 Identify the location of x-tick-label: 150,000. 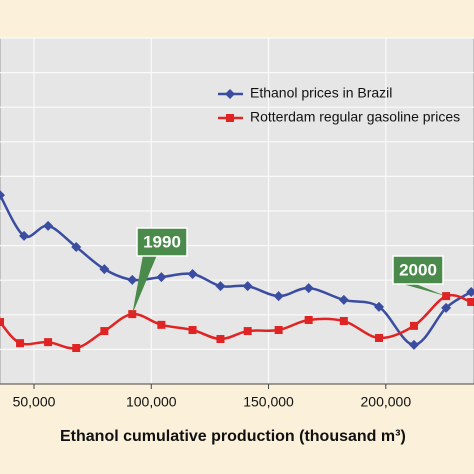
(268, 402).